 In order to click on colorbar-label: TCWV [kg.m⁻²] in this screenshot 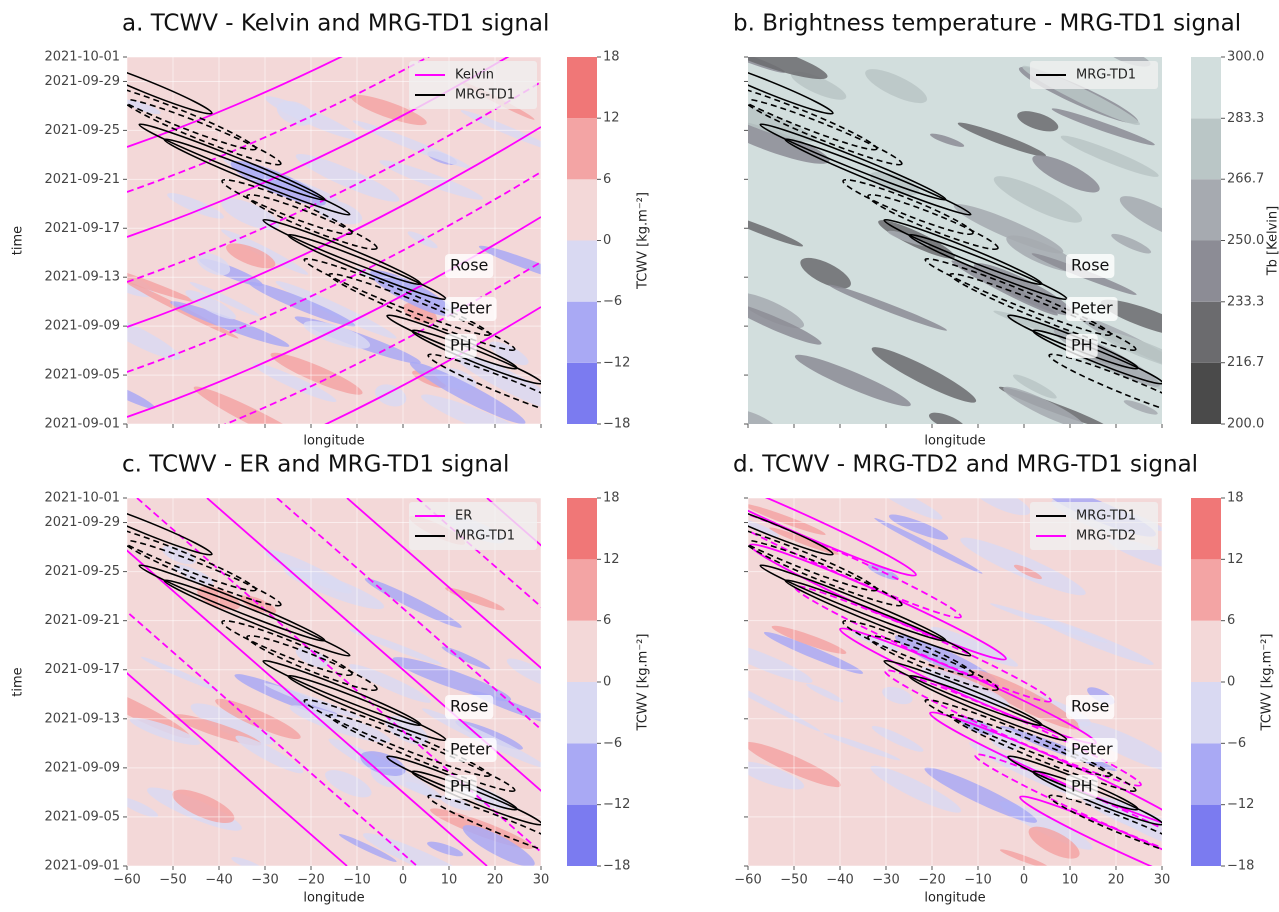, I will do `click(643, 241)`.